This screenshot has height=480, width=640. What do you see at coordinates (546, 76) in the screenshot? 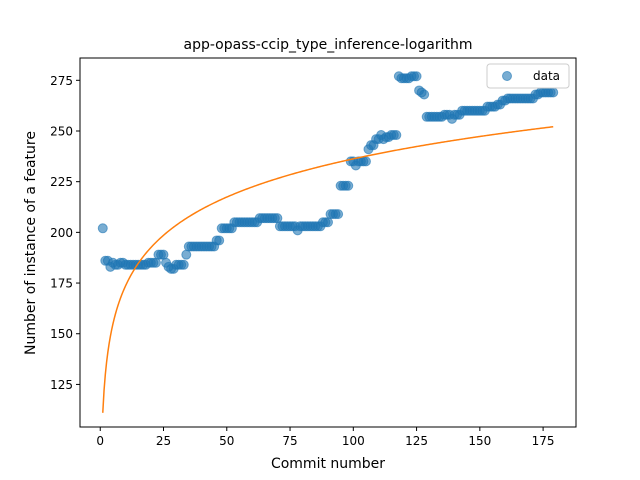
I see `legend-label-data: data` at bounding box center [546, 76].